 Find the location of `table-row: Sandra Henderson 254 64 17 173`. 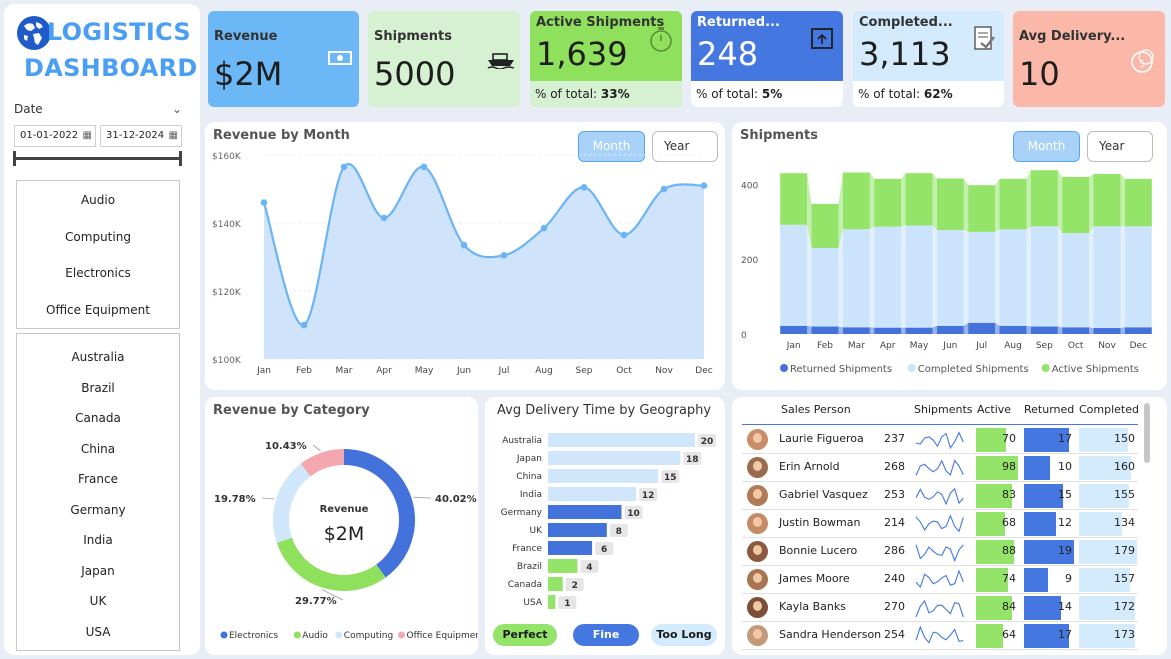

table-row: Sandra Henderson 254 64 17 173 is located at coordinates (940, 636).